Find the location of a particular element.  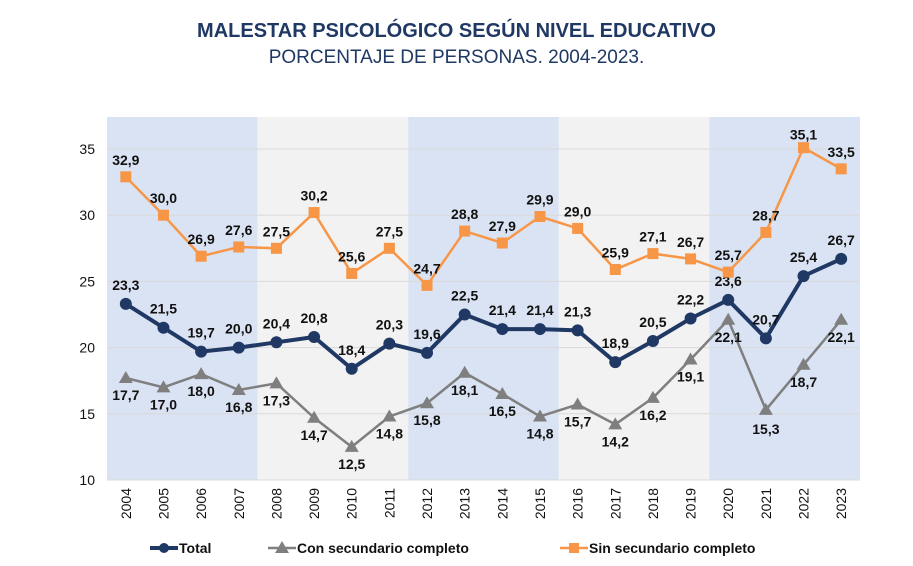

x-tick-label: 2013 is located at coordinates (465, 503).